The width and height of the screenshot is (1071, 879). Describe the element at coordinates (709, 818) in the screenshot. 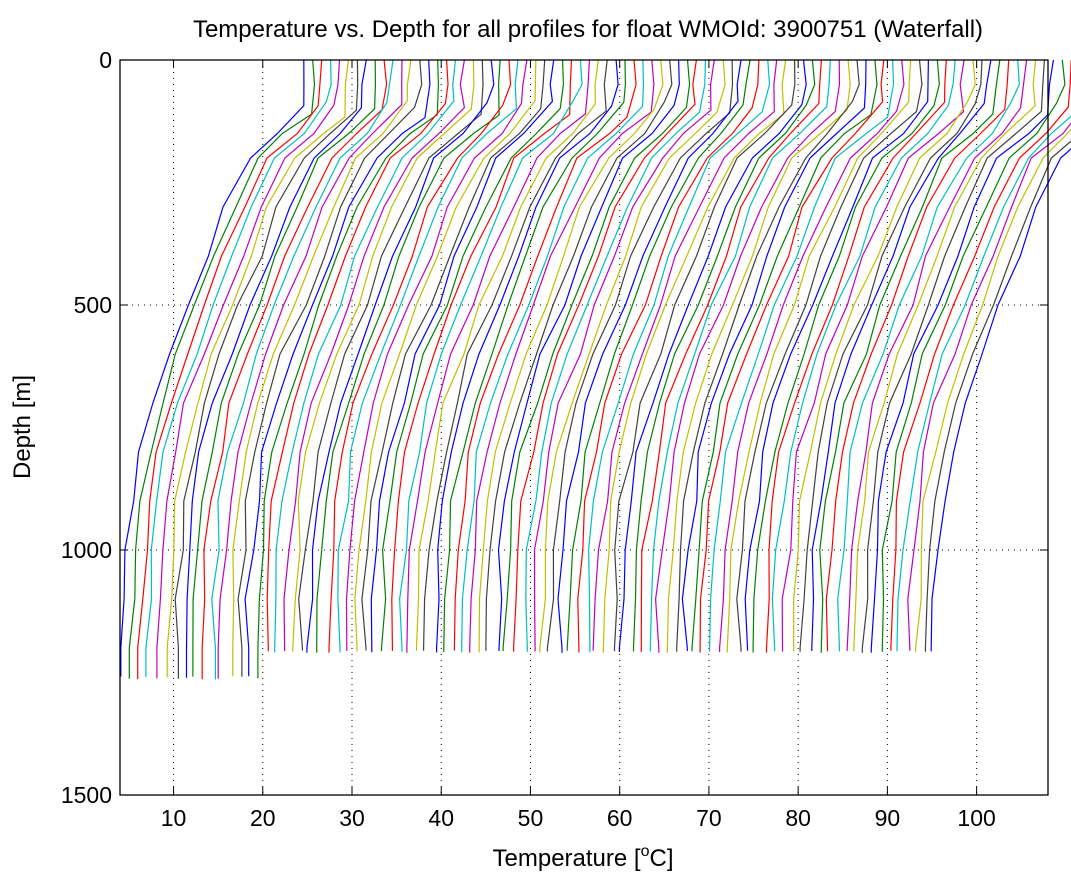

I see `x-tick-label: 70` at that location.